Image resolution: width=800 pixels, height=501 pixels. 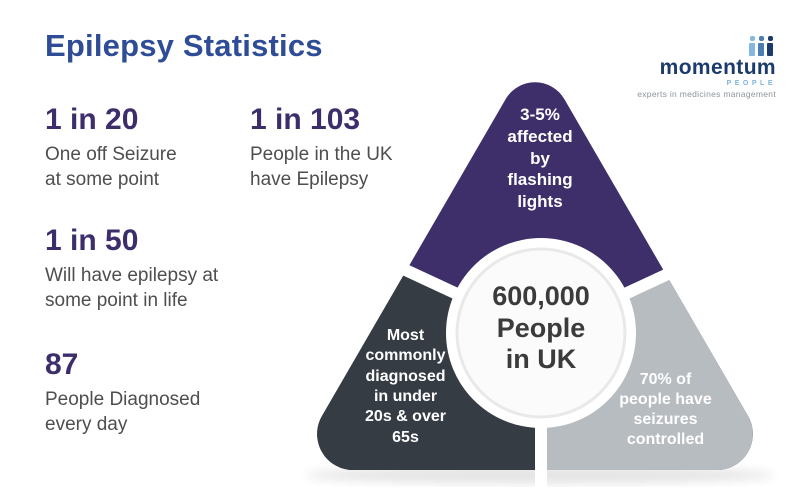 What do you see at coordinates (540, 158) in the screenshot?
I see `segment-label-flashing-lights: 3-5% affected by flashing lights` at bounding box center [540, 158].